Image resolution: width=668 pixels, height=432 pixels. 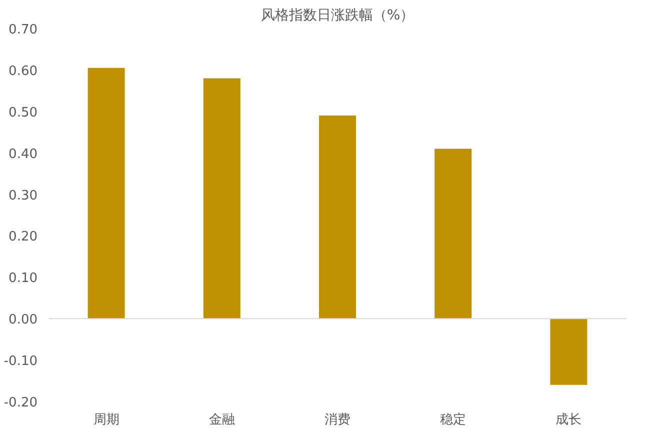 What do you see at coordinates (23, 237) in the screenshot?
I see `y-tick-label: 0.20` at bounding box center [23, 237].